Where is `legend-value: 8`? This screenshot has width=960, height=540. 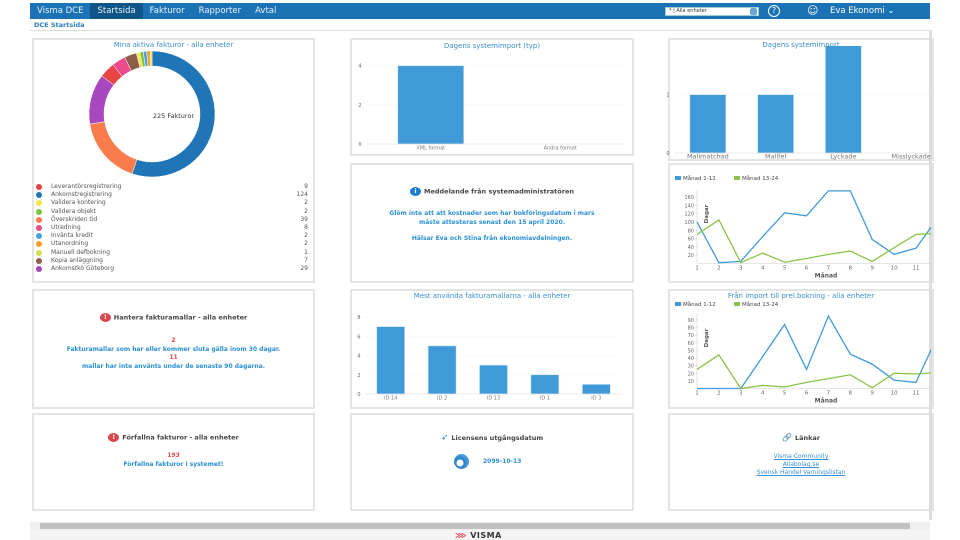 legend-value: 8 is located at coordinates (306, 227).